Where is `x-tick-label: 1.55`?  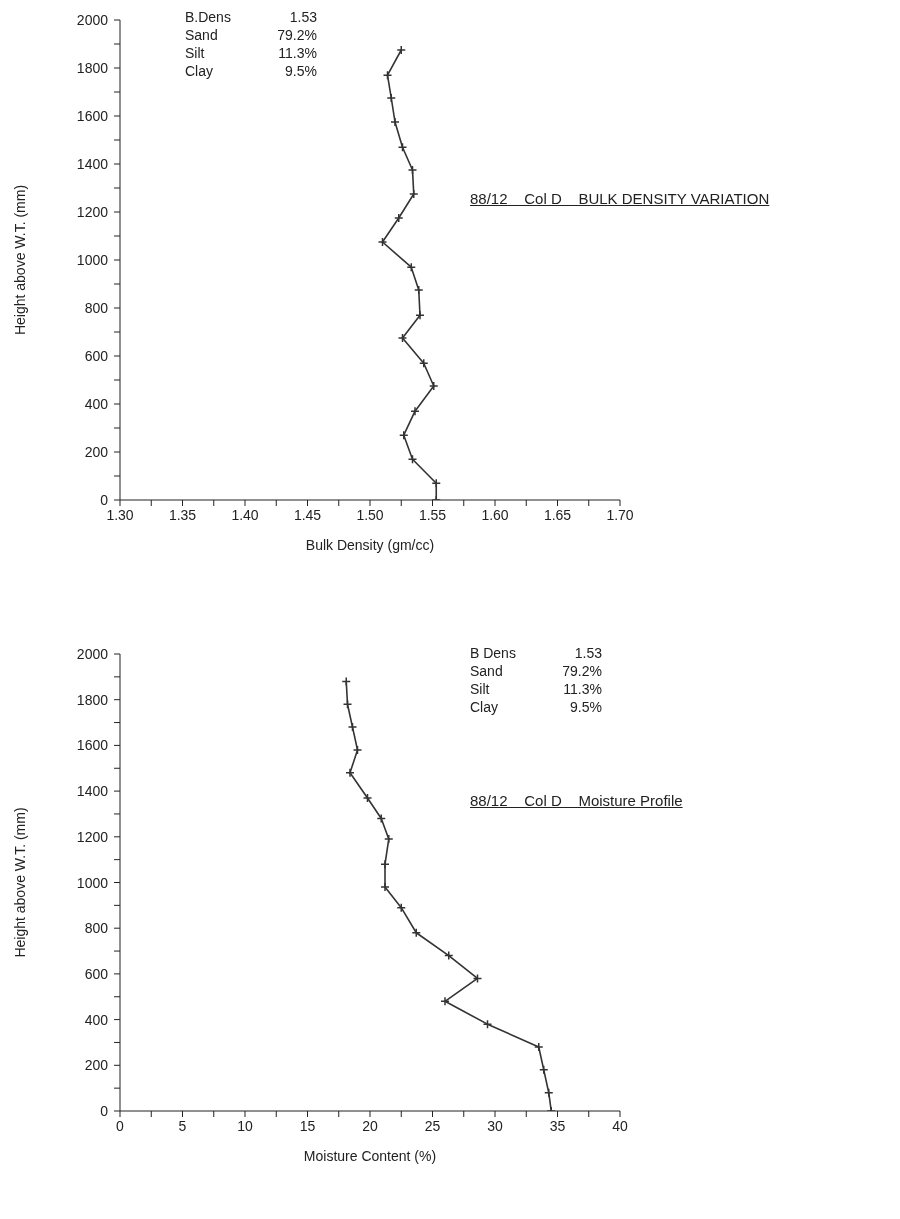 x-tick-label: 1.55 is located at coordinates (432, 515).